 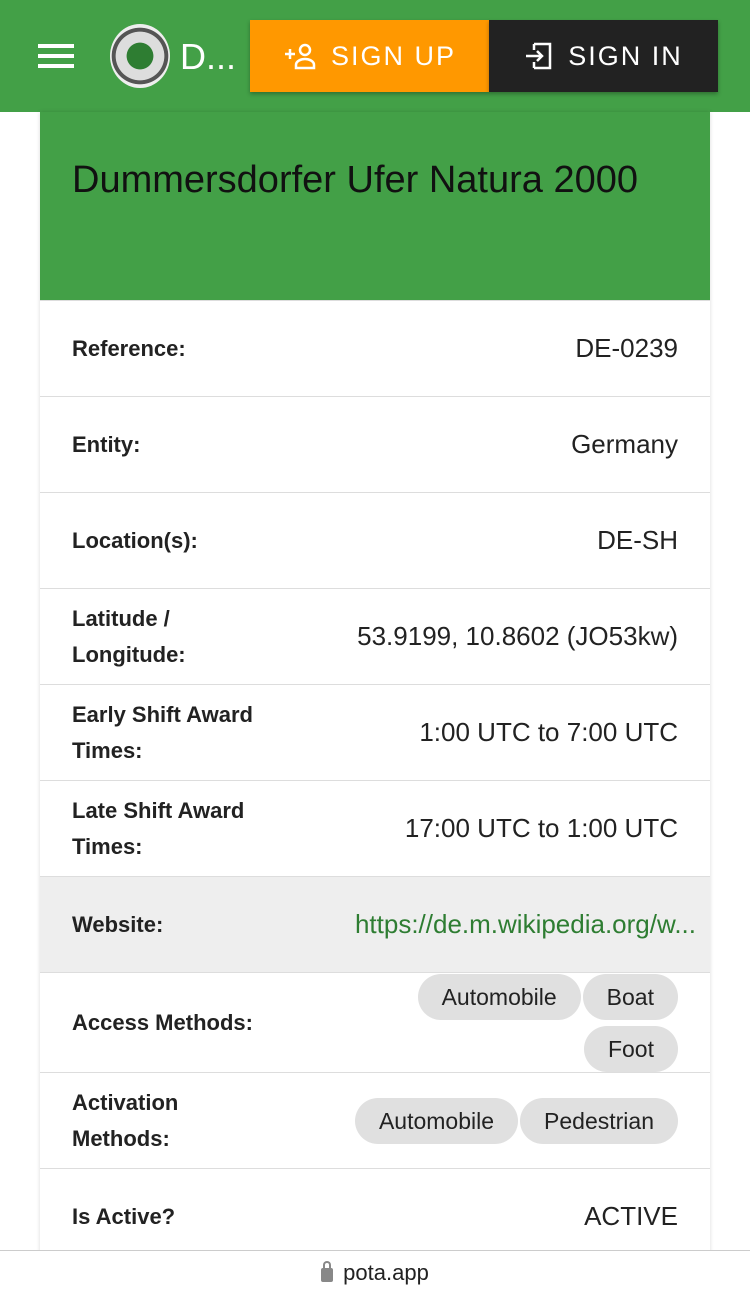 I want to click on chip-boat: Boat, so click(x=630, y=996).